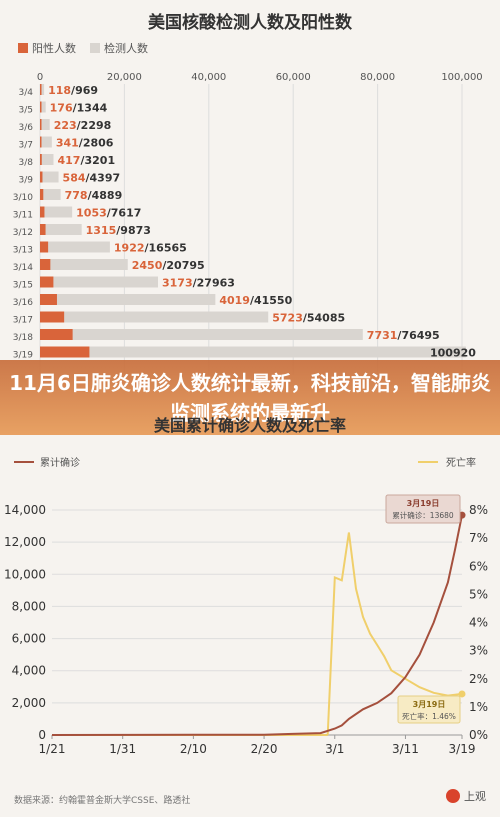  Describe the element at coordinates (462, 694) in the screenshot. I see `death-rate-endpoint` at that location.